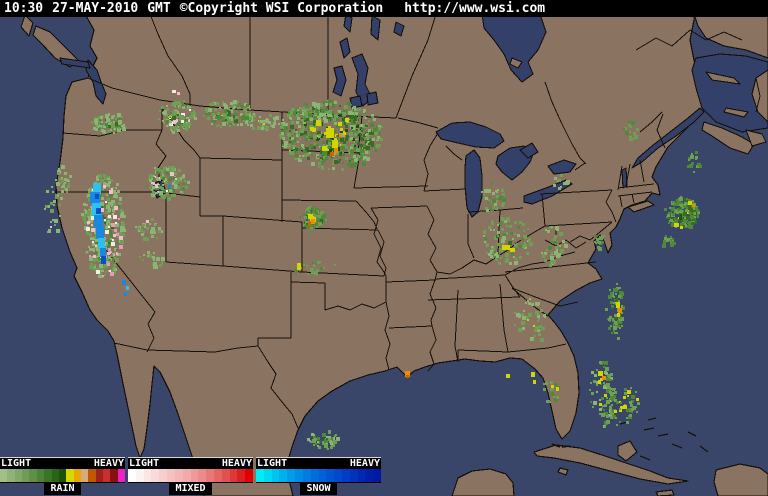 The image size is (768, 496). Describe the element at coordinates (318, 463) in the screenshot. I see `legend-scale-labels: LIGHT HEAVY` at that location.